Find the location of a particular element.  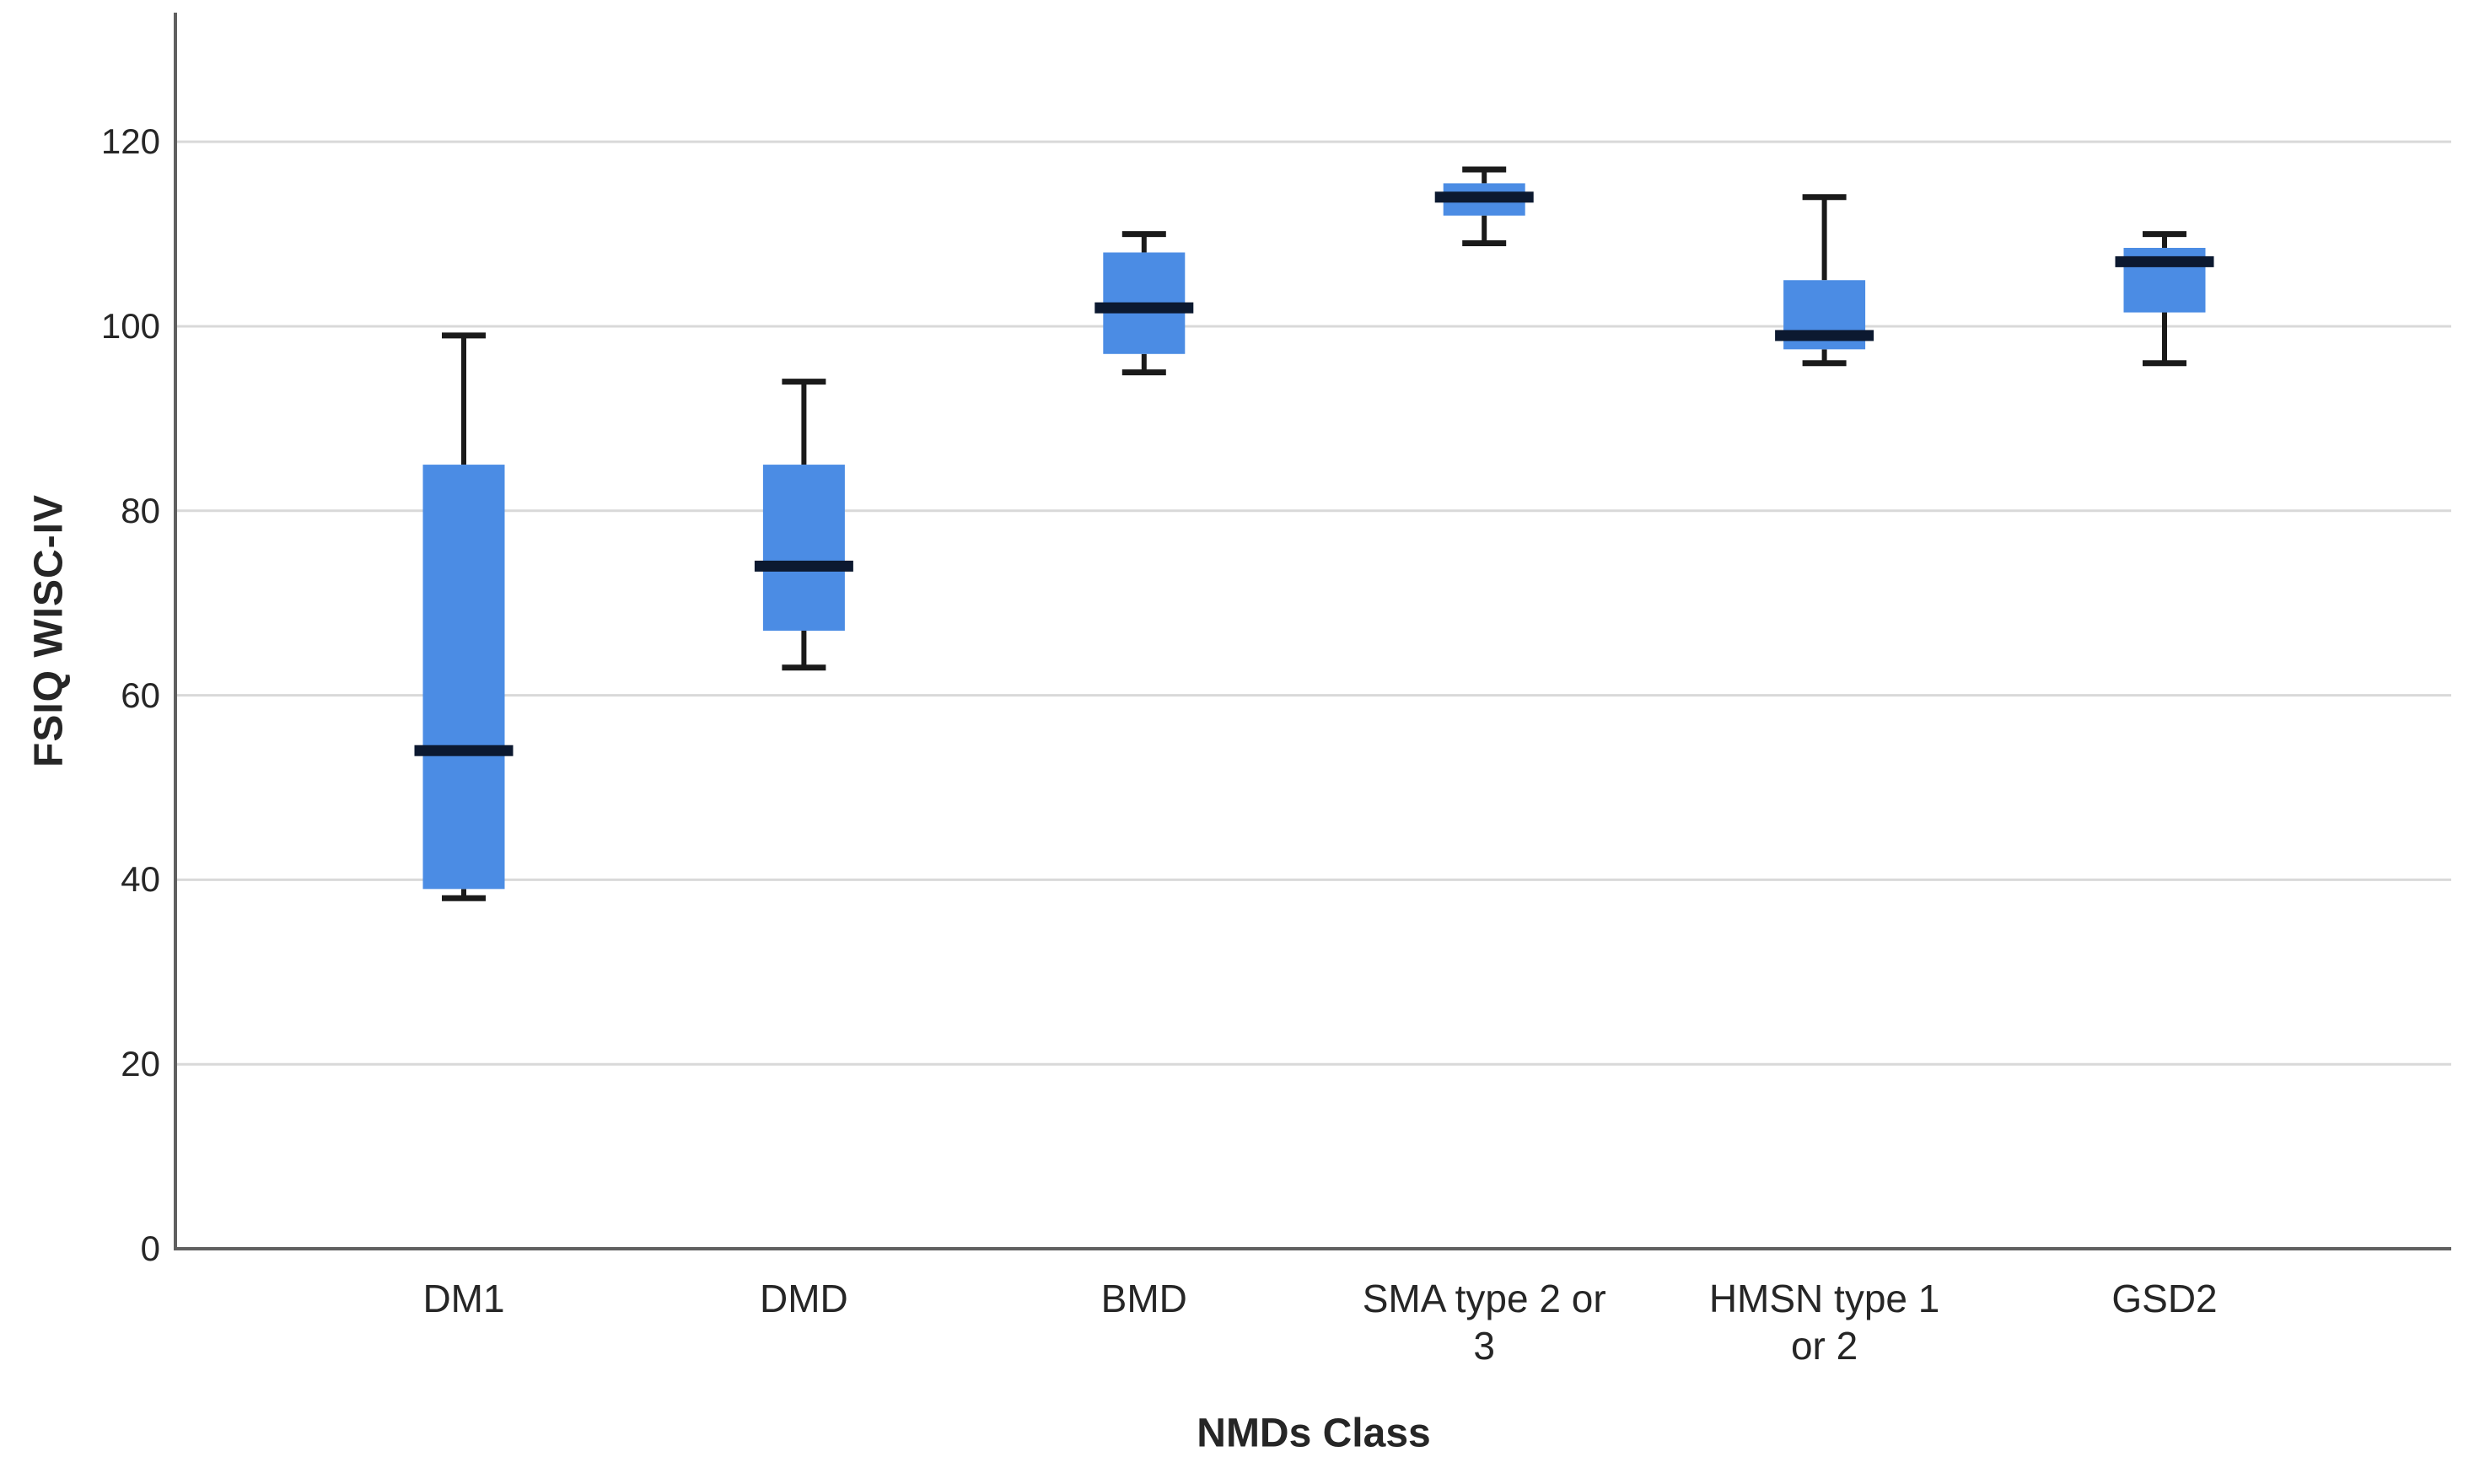

y-tick-label-120: 120 is located at coordinates (130, 141).